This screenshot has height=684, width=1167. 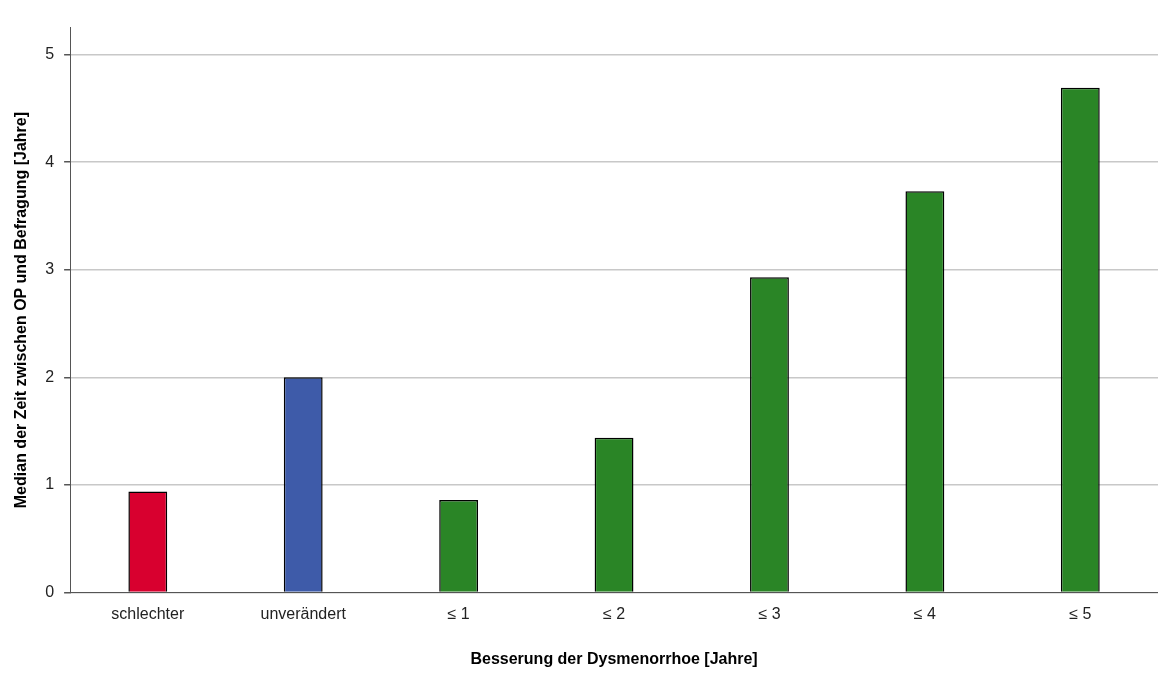 What do you see at coordinates (148, 613) in the screenshot?
I see `x-tick-label: schlechter` at bounding box center [148, 613].